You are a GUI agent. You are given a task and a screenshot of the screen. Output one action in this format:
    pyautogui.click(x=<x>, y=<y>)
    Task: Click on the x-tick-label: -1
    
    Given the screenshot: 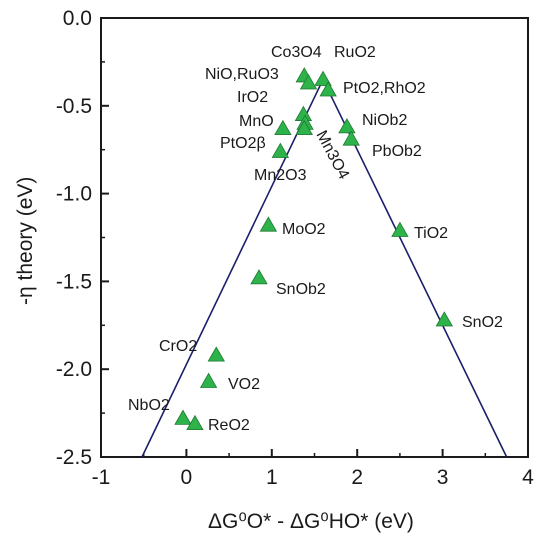 What is the action you would take?
    pyautogui.click(x=101, y=477)
    